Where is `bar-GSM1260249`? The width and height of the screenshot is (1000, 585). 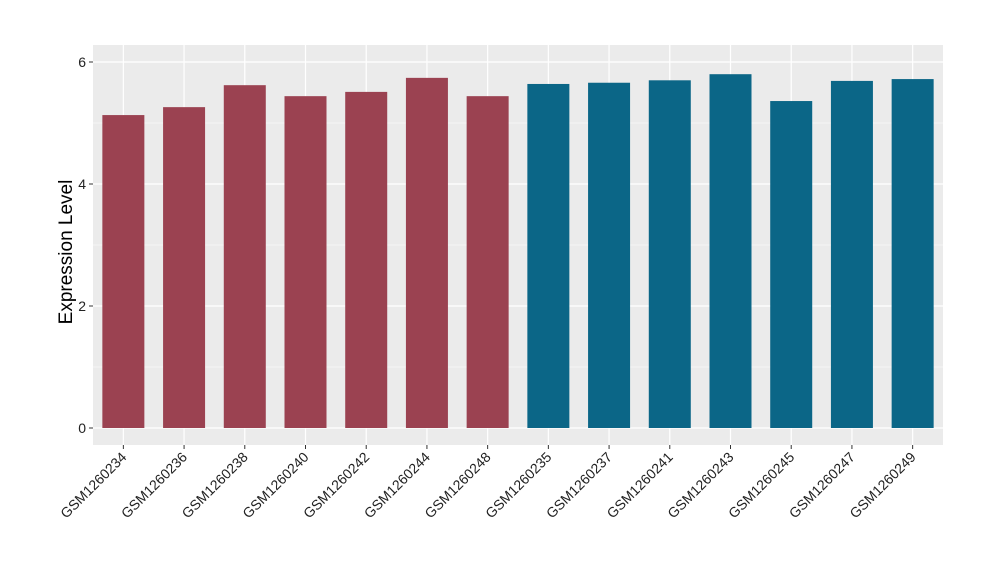 bar-GSM1260249 is located at coordinates (912, 253).